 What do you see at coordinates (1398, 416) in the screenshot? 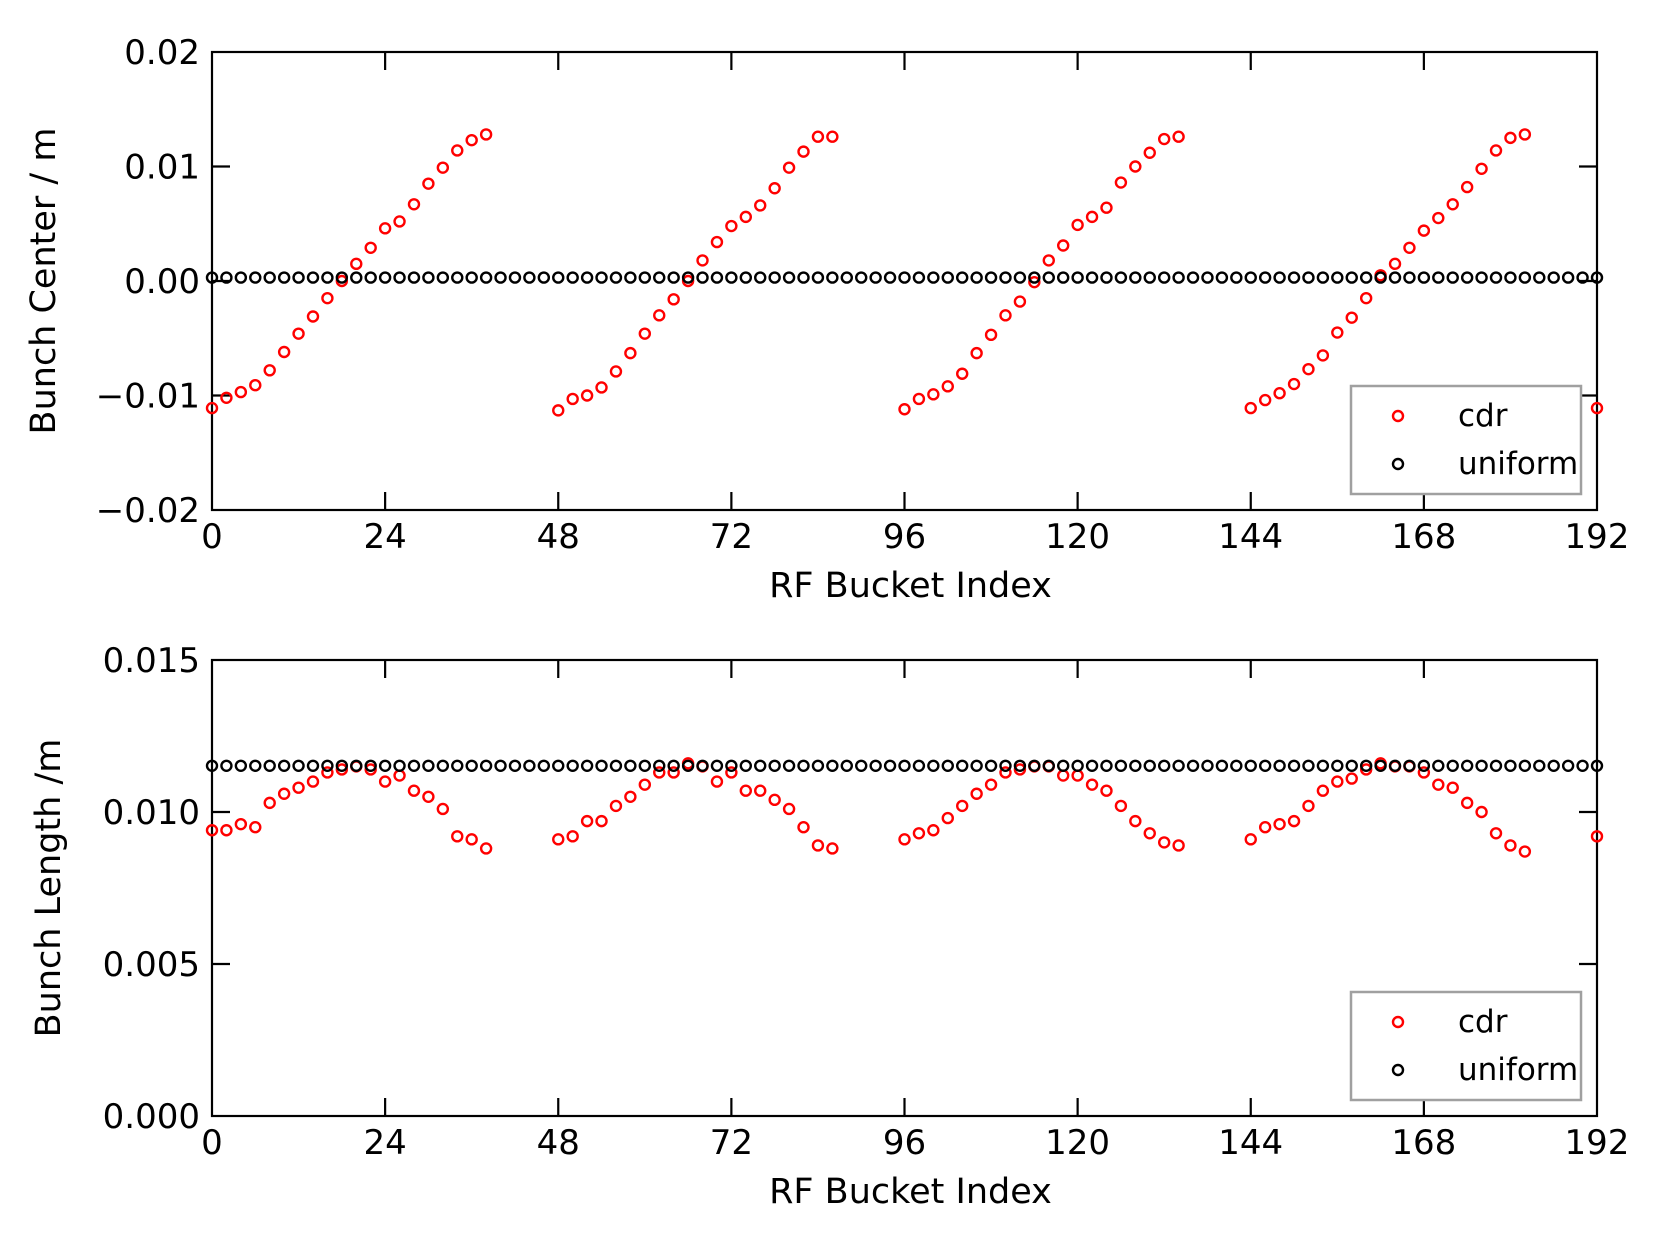
I see `legend-marker-cdr` at bounding box center [1398, 416].